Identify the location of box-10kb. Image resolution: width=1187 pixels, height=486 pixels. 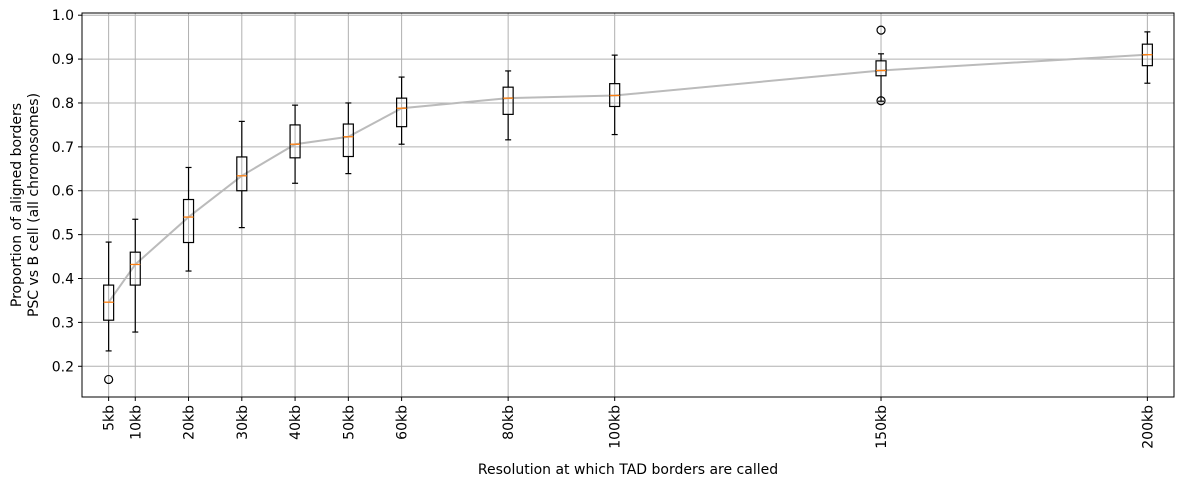
(135, 275).